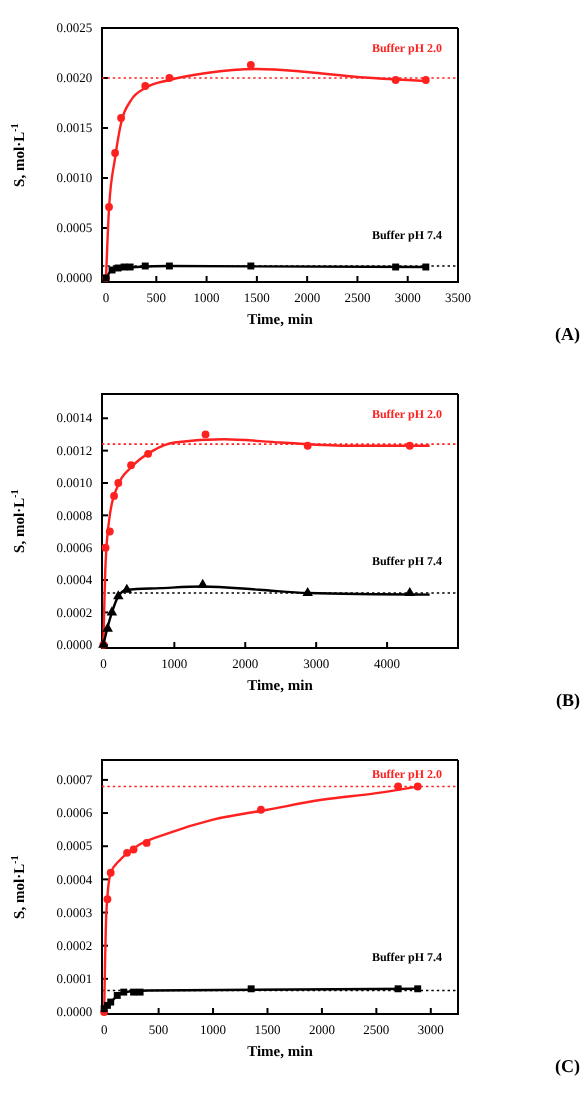 This screenshot has height=1100, width=588. What do you see at coordinates (568, 700) in the screenshot?
I see `text: (B)` at bounding box center [568, 700].